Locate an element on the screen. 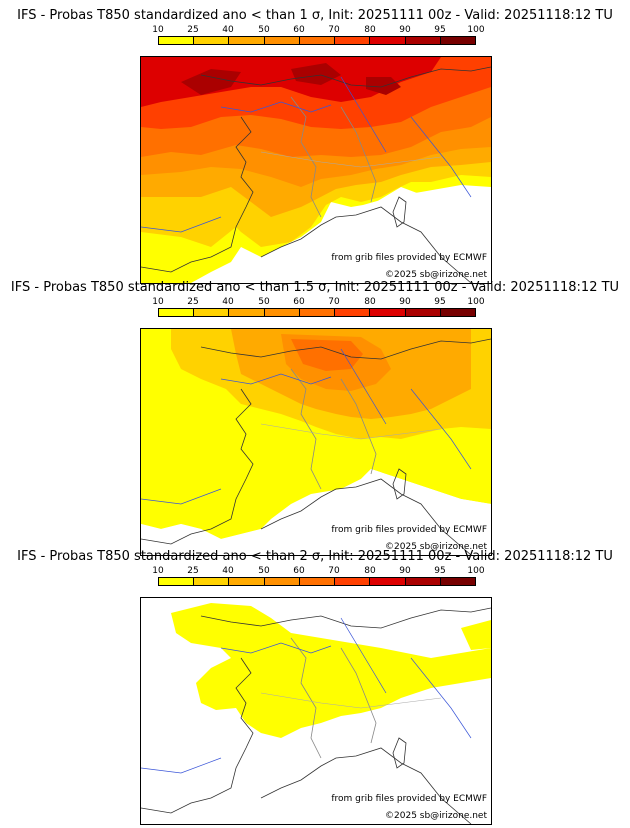 Image resolution: width=630 pixels, height=828 pixels. map-canvas is located at coordinates (316, 713).